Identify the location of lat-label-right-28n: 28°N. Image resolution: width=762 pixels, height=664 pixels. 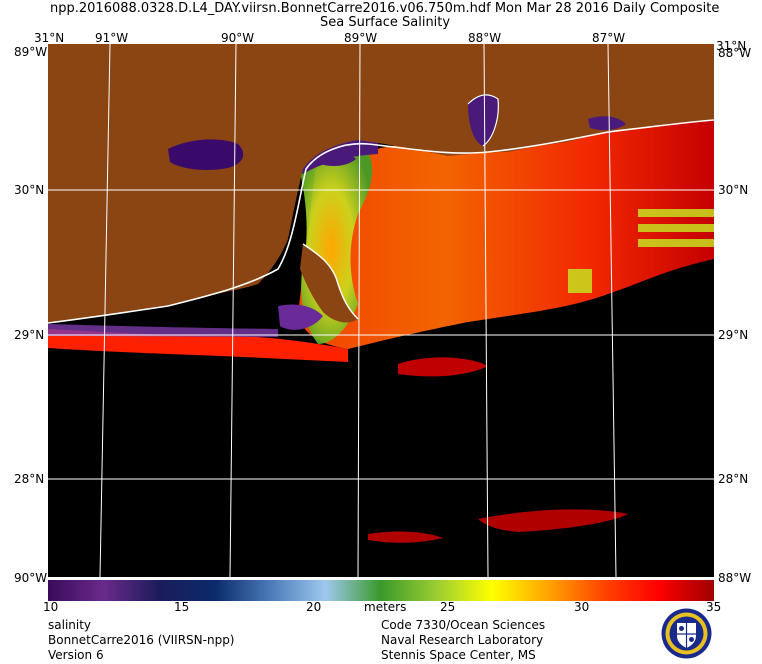
(733, 479).